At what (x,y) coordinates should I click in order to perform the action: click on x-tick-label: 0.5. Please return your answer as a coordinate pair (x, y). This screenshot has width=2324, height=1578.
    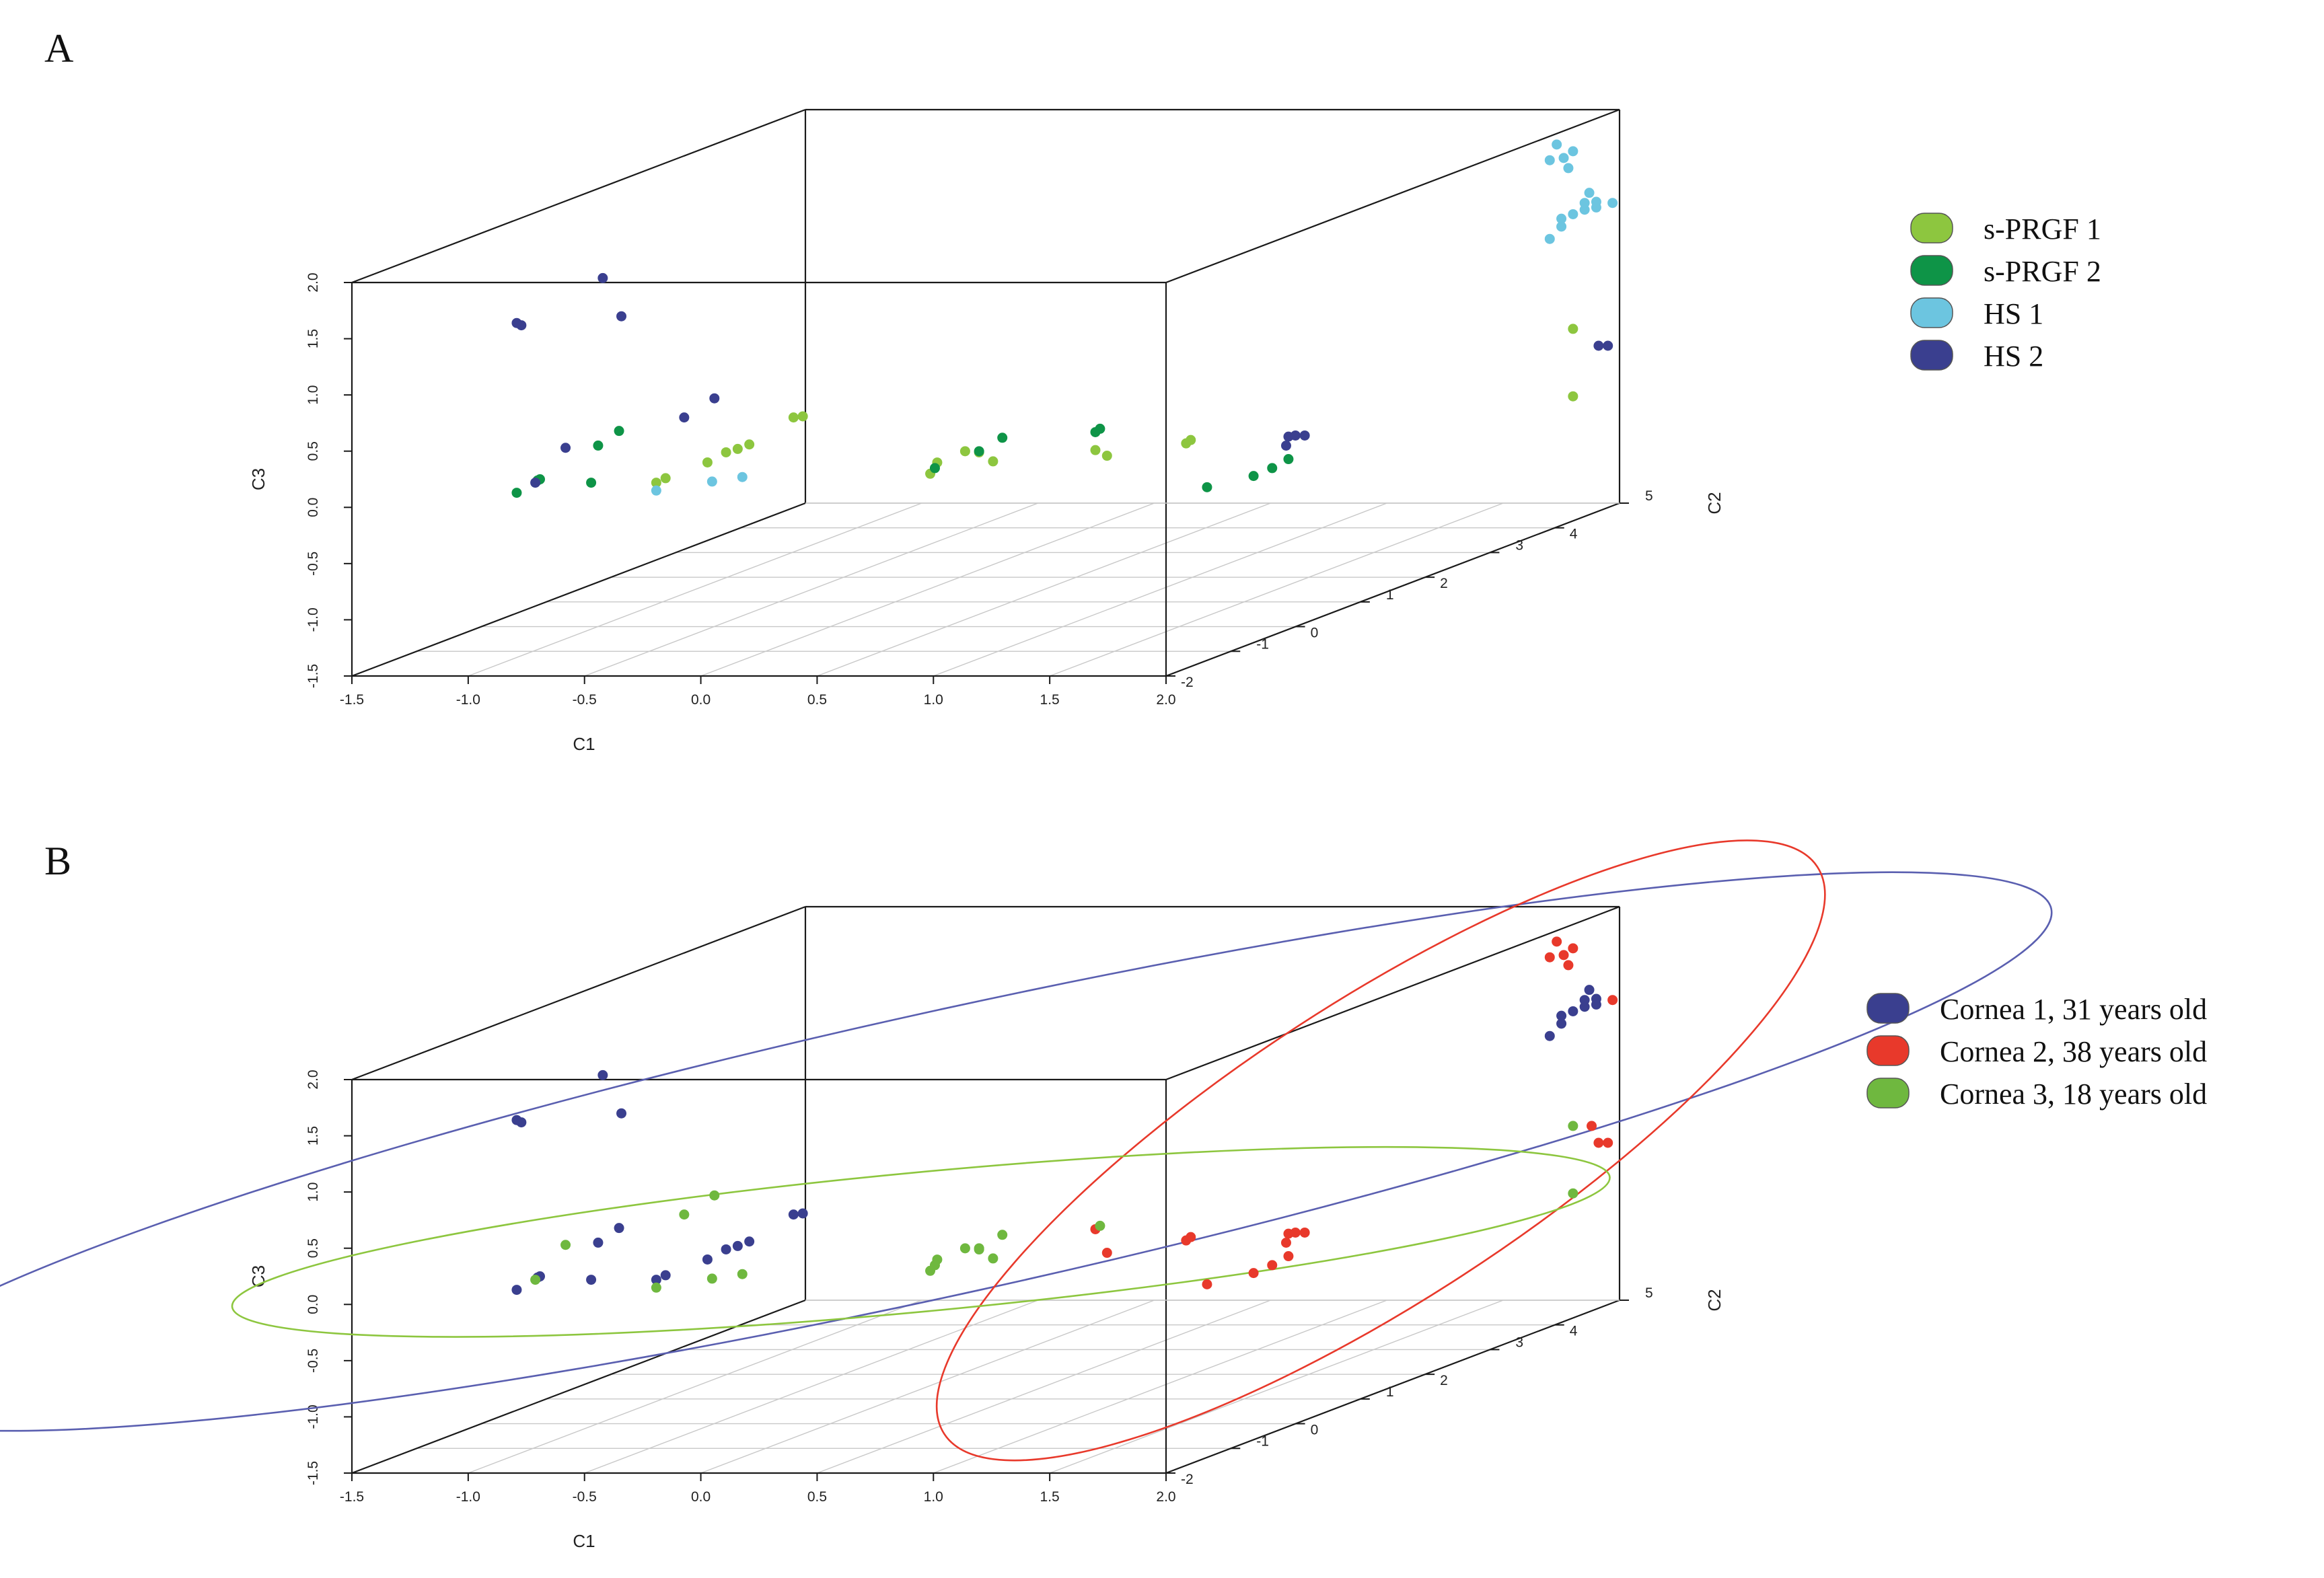
    Looking at the image, I should click on (817, 1497).